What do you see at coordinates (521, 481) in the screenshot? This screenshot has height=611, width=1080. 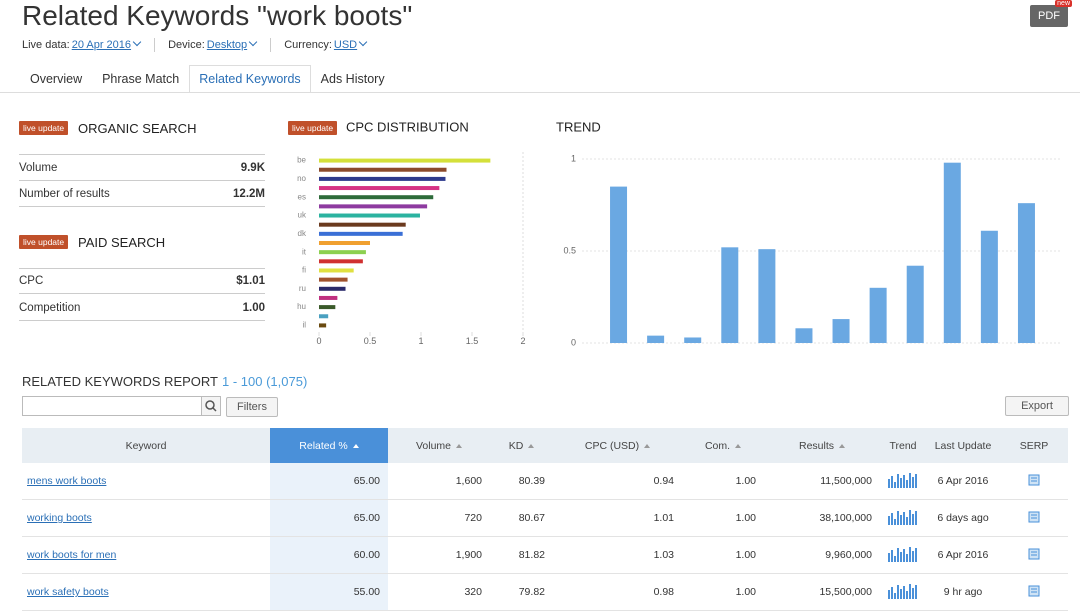 I see `cell: 80.39` at bounding box center [521, 481].